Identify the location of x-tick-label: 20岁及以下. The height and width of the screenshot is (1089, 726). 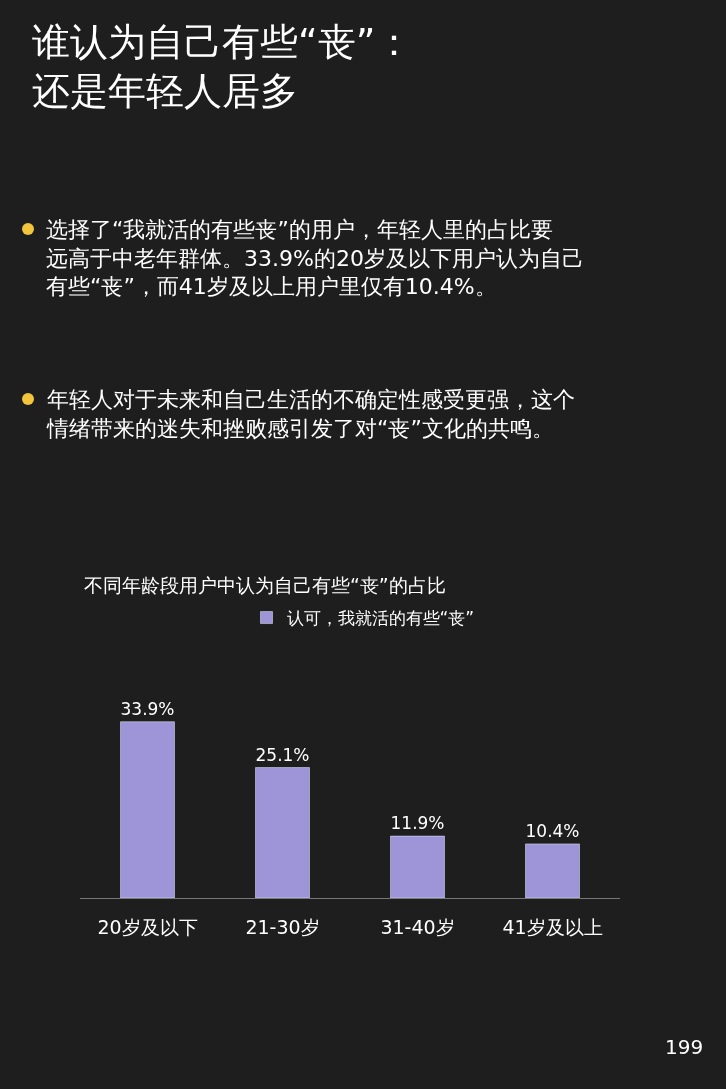
(147, 926).